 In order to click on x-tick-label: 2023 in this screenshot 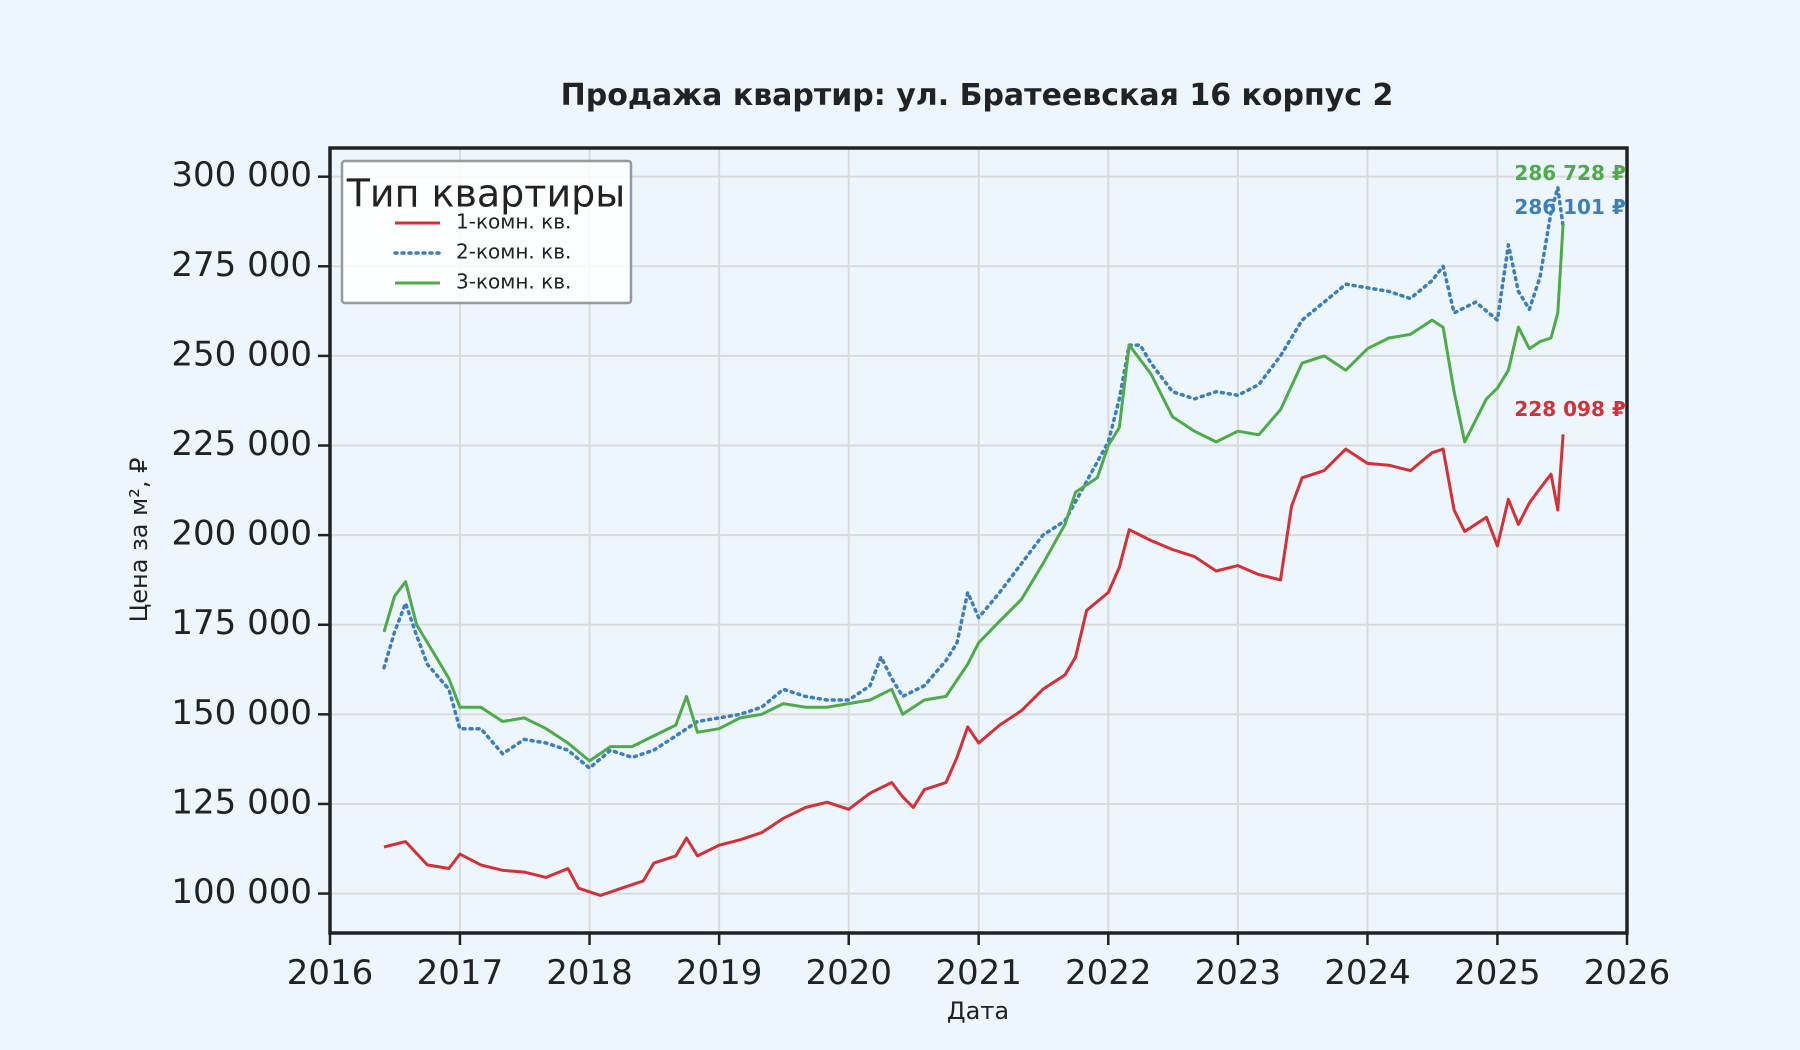, I will do `click(1238, 973)`.